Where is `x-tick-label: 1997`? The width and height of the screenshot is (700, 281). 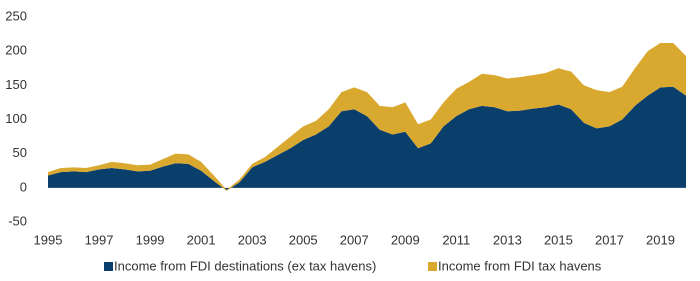 x-tick-label: 1997 is located at coordinates (99, 239).